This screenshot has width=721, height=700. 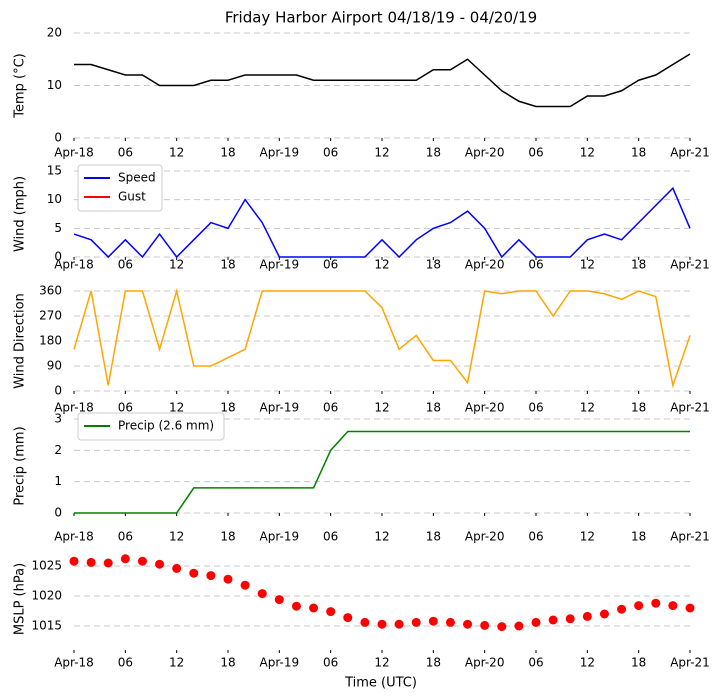 What do you see at coordinates (20, 599) in the screenshot?
I see `y-axis-label: MSLP (hPa)` at bounding box center [20, 599].